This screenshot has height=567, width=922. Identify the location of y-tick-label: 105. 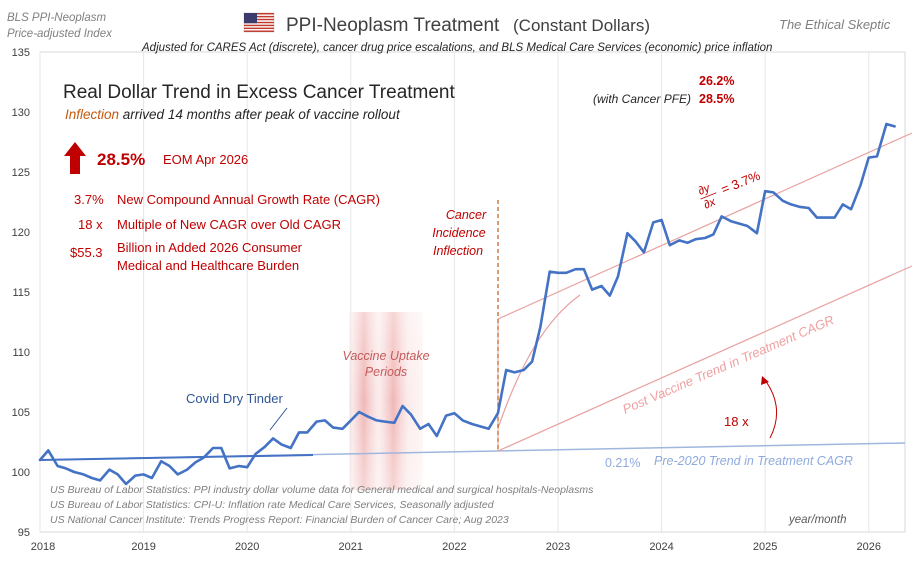
(21, 413).